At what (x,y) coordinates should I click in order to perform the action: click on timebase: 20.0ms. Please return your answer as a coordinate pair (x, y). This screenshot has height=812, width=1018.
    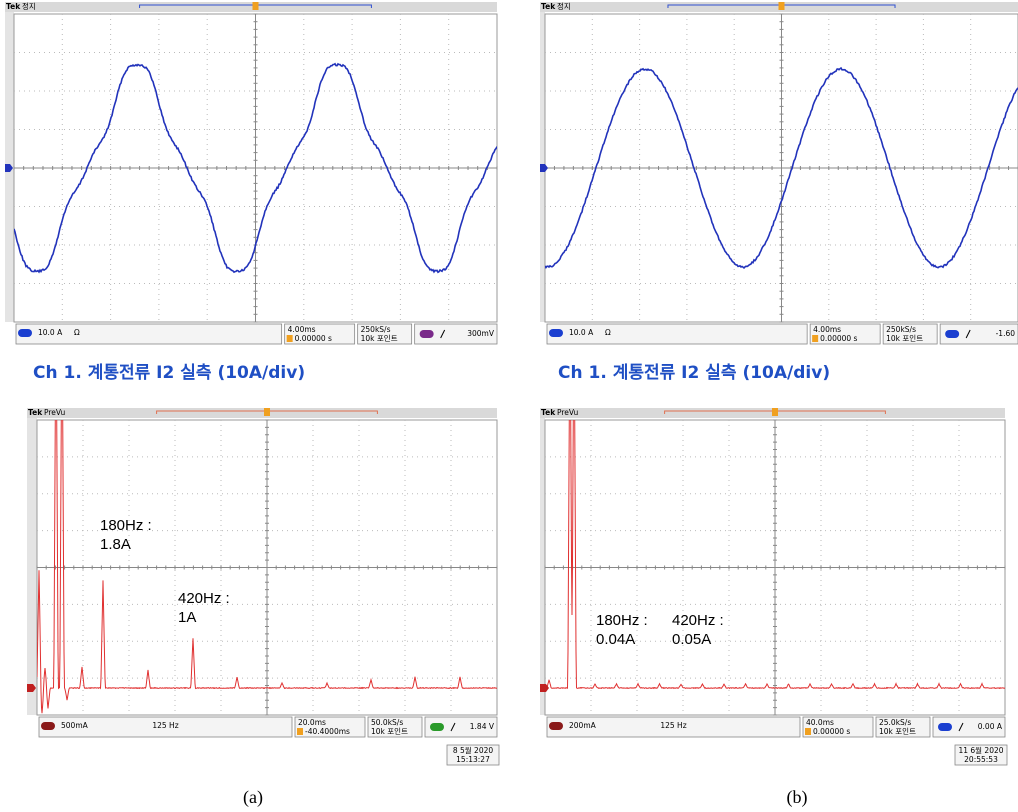
    Looking at the image, I should click on (312, 722).